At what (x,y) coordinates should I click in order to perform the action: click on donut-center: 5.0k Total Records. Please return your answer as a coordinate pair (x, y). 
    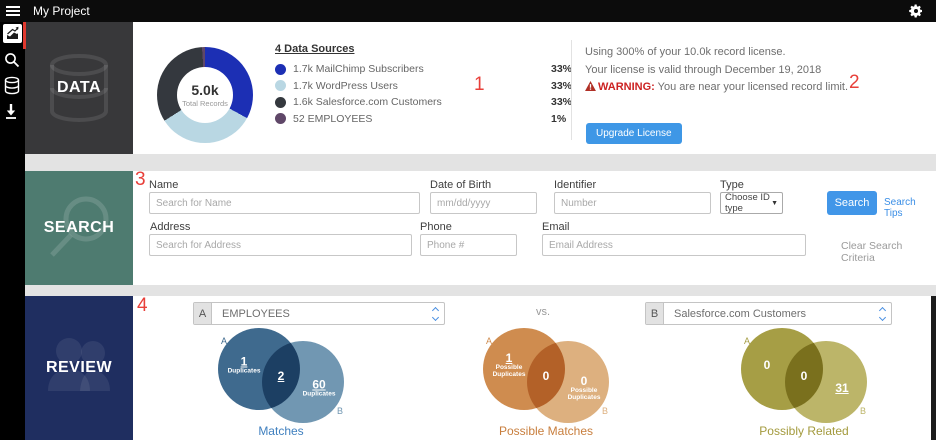
    Looking at the image, I should click on (205, 95).